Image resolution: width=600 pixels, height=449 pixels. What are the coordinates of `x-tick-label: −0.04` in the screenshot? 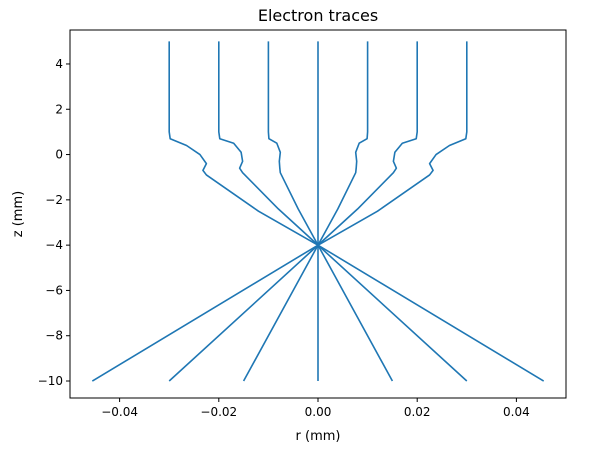 It's located at (119, 412).